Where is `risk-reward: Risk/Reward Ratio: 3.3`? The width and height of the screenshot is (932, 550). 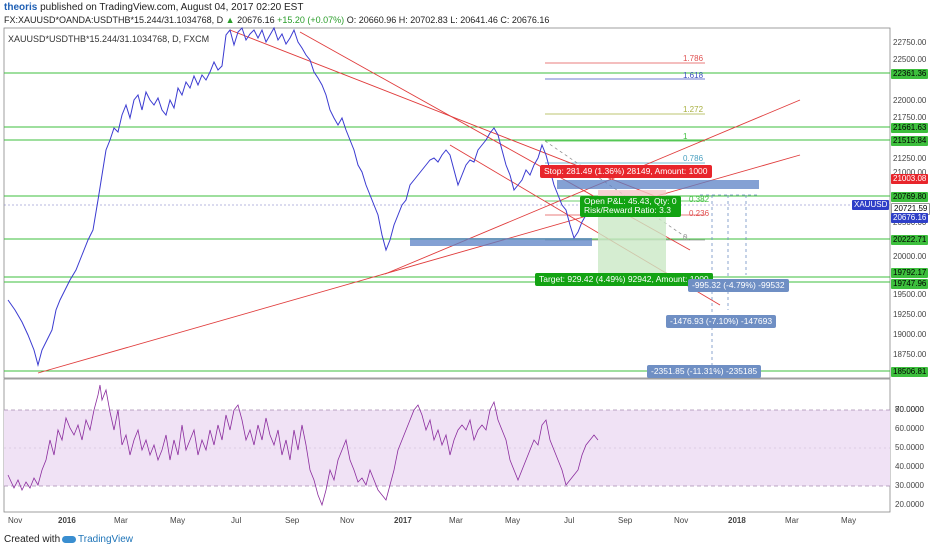
risk-reward: Risk/Reward Ratio: 3.3 is located at coordinates (627, 210).